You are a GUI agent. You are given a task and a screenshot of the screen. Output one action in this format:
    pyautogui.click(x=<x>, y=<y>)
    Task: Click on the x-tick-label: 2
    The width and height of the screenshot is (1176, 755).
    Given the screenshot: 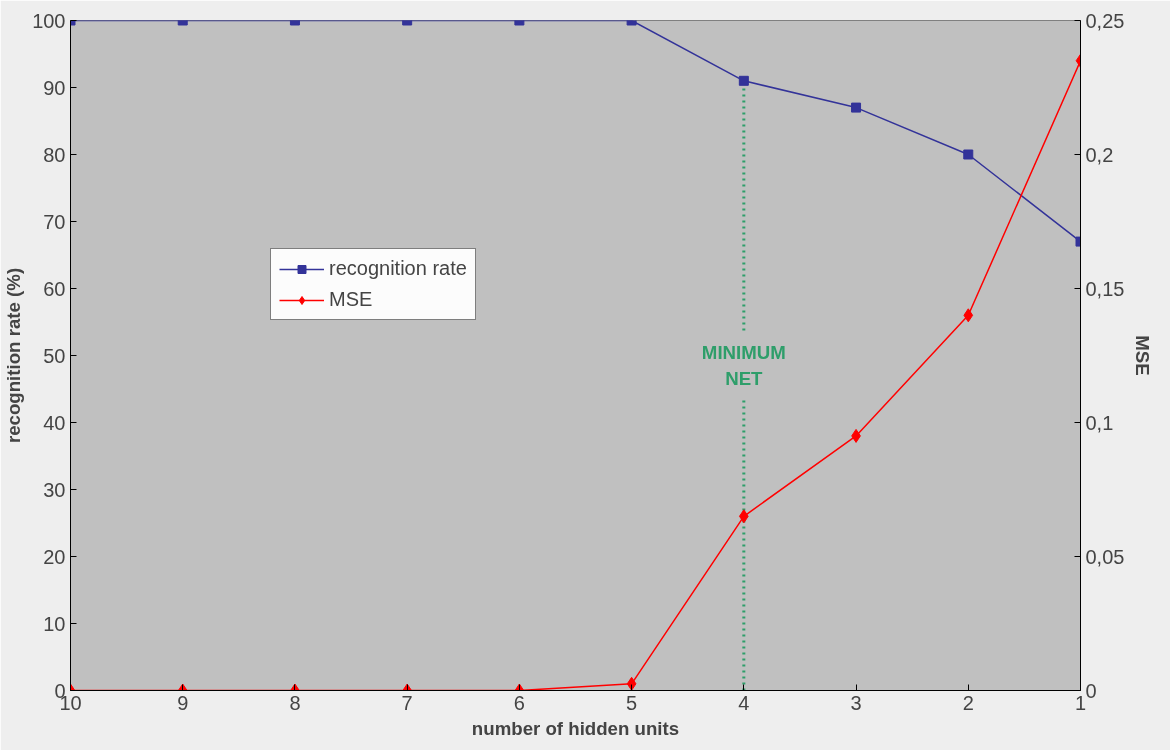 What is the action you would take?
    pyautogui.click(x=968, y=702)
    